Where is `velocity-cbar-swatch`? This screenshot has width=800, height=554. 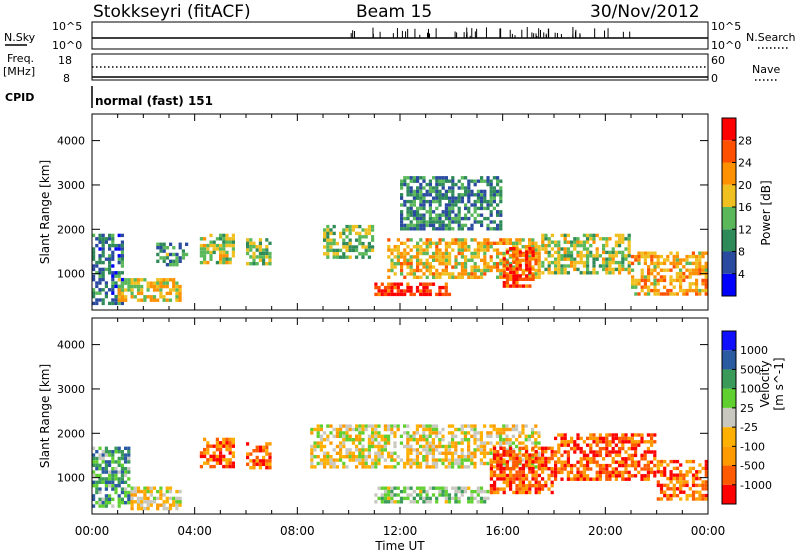 velocity-cbar-swatch is located at coordinates (729, 398).